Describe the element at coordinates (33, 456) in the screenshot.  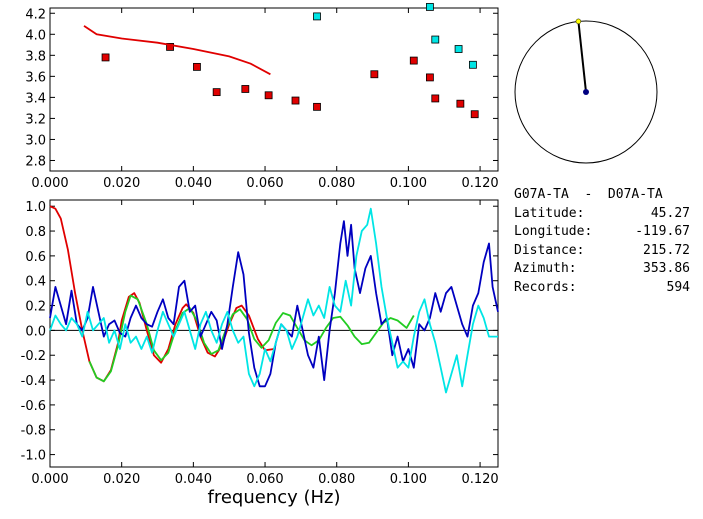
I see `bottom-y-tick-label: -1.0` at that location.